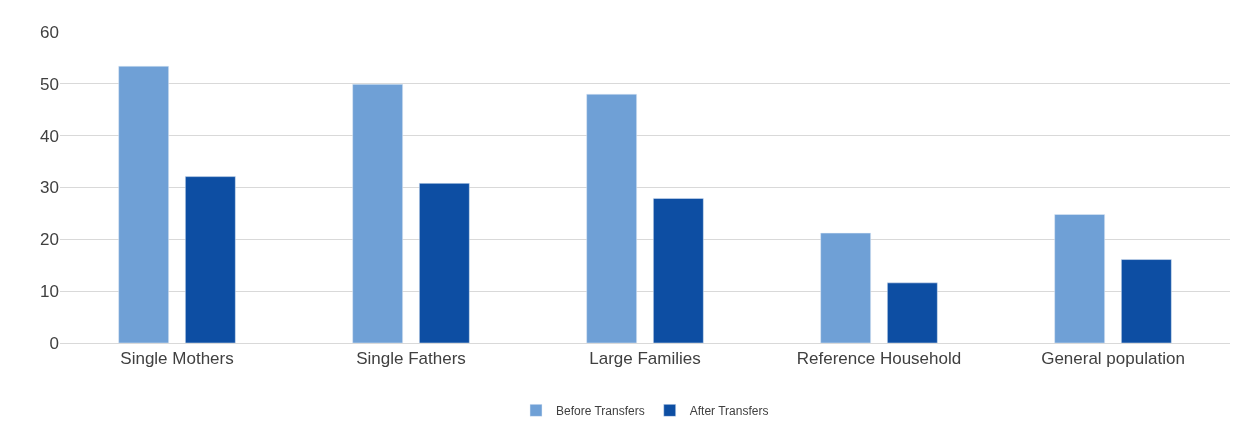 The width and height of the screenshot is (1244, 437). Describe the element at coordinates (49, 292) in the screenshot. I see `y-tick-label: 10` at that location.